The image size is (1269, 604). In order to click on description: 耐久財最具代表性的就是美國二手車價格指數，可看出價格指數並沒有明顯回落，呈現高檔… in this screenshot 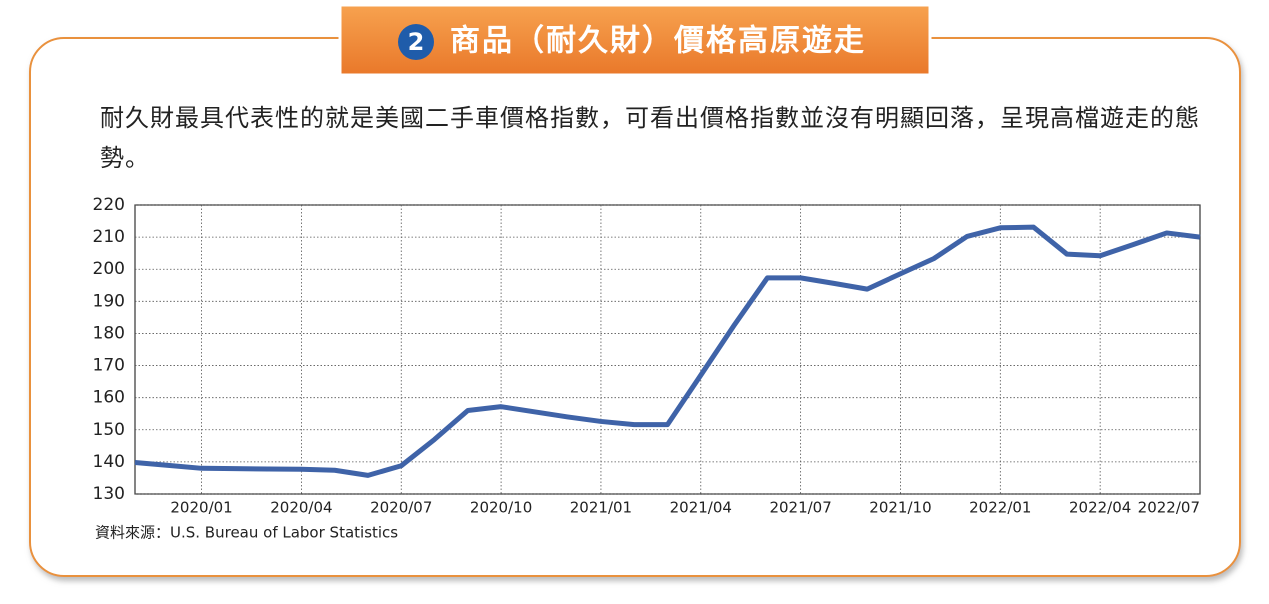, I will do `click(650, 138)`.